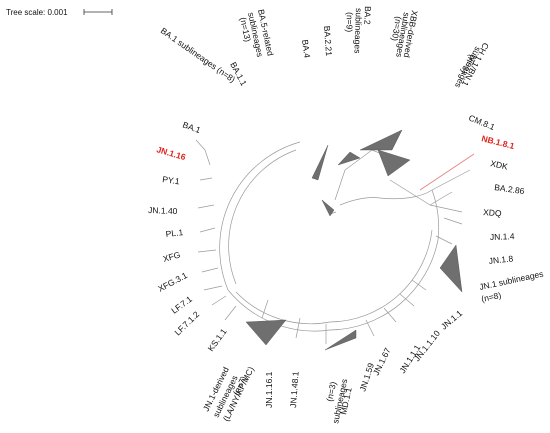 Image resolution: width=550 pixels, height=433 pixels. Describe the element at coordinates (163, 210) in the screenshot. I see `label-jn1-40: JN.1.40` at that location.